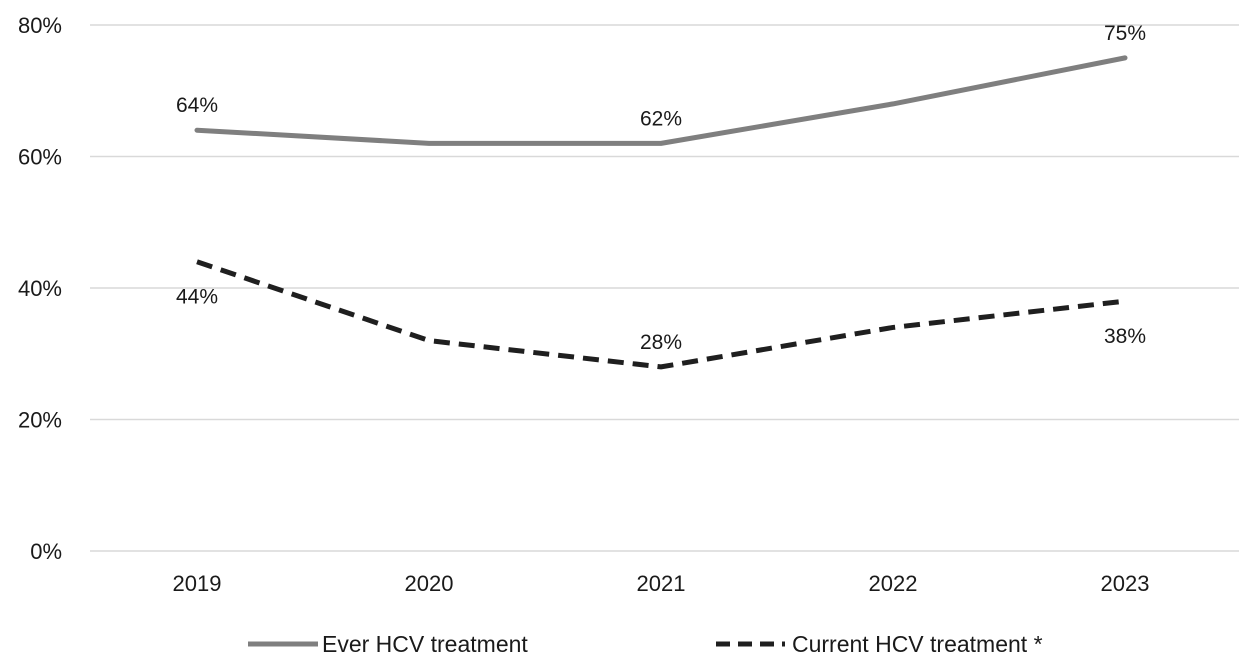 The width and height of the screenshot is (1239, 655). What do you see at coordinates (661, 118) in the screenshot?
I see `data-label: 62%` at bounding box center [661, 118].